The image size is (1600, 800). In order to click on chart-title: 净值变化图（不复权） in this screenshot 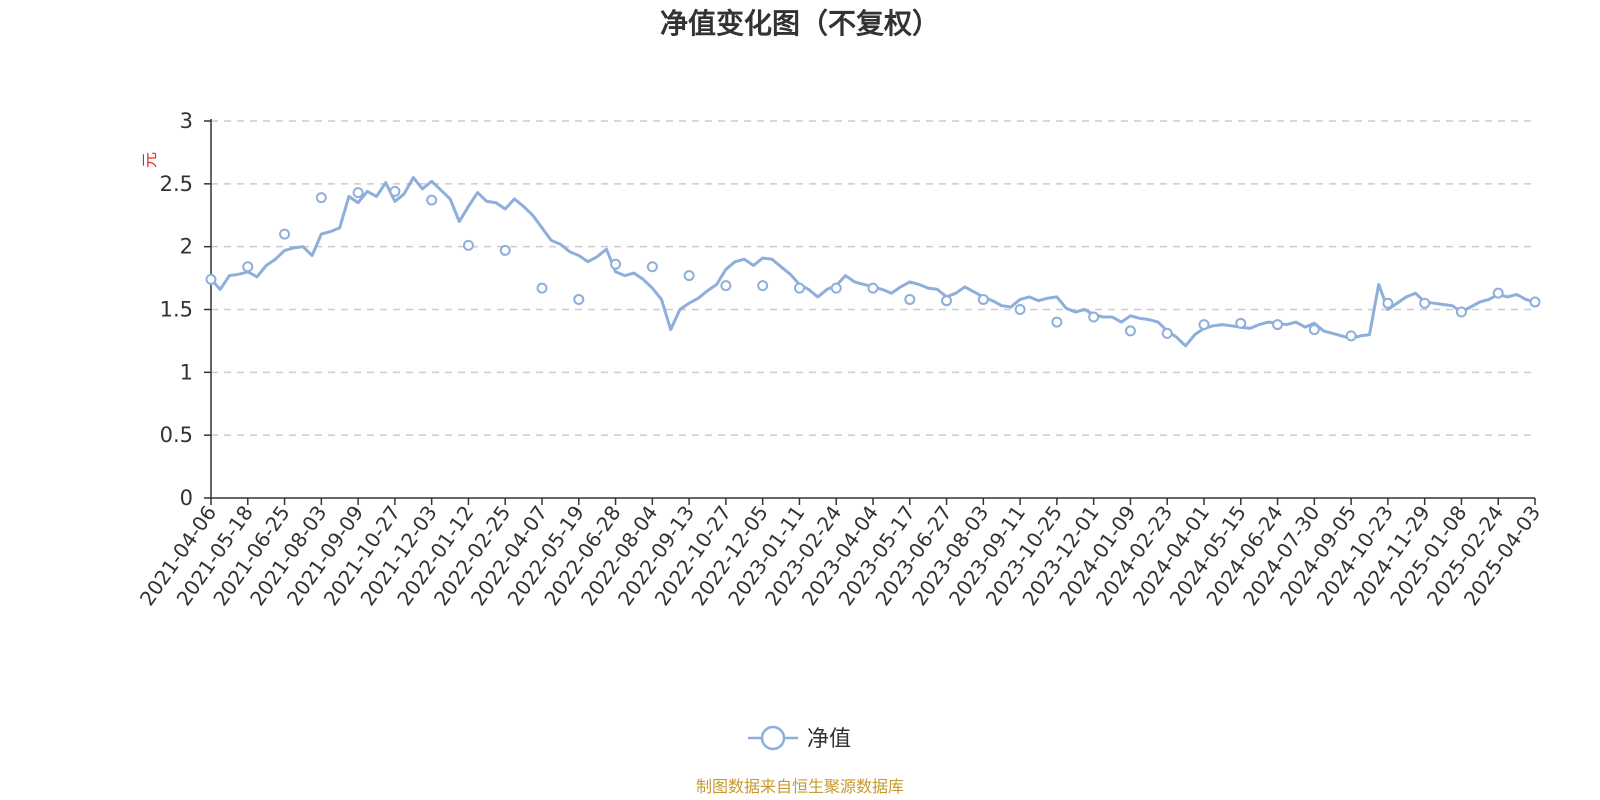, I will do `click(800, 23)`.